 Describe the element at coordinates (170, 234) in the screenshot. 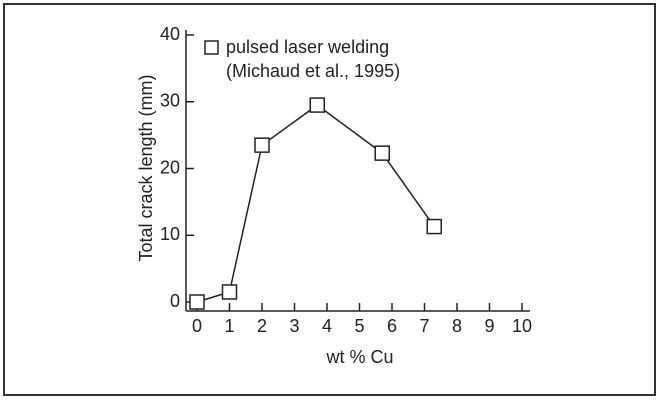

I see `y-tick-label: 10` at that location.